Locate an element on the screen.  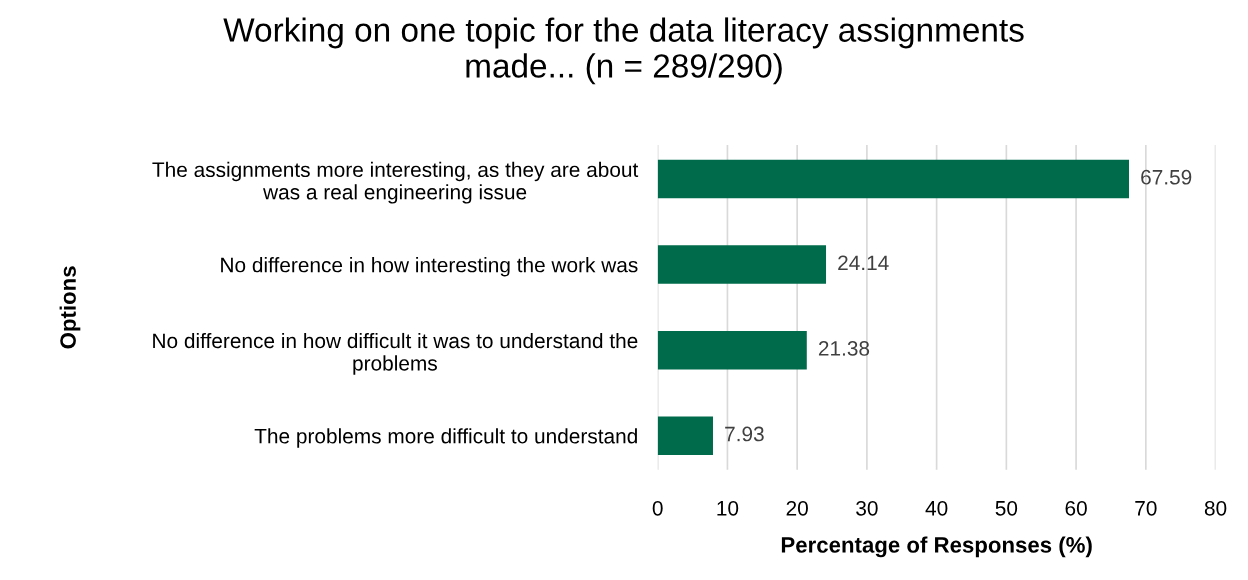
x-tick-label: 20 is located at coordinates (797, 508).